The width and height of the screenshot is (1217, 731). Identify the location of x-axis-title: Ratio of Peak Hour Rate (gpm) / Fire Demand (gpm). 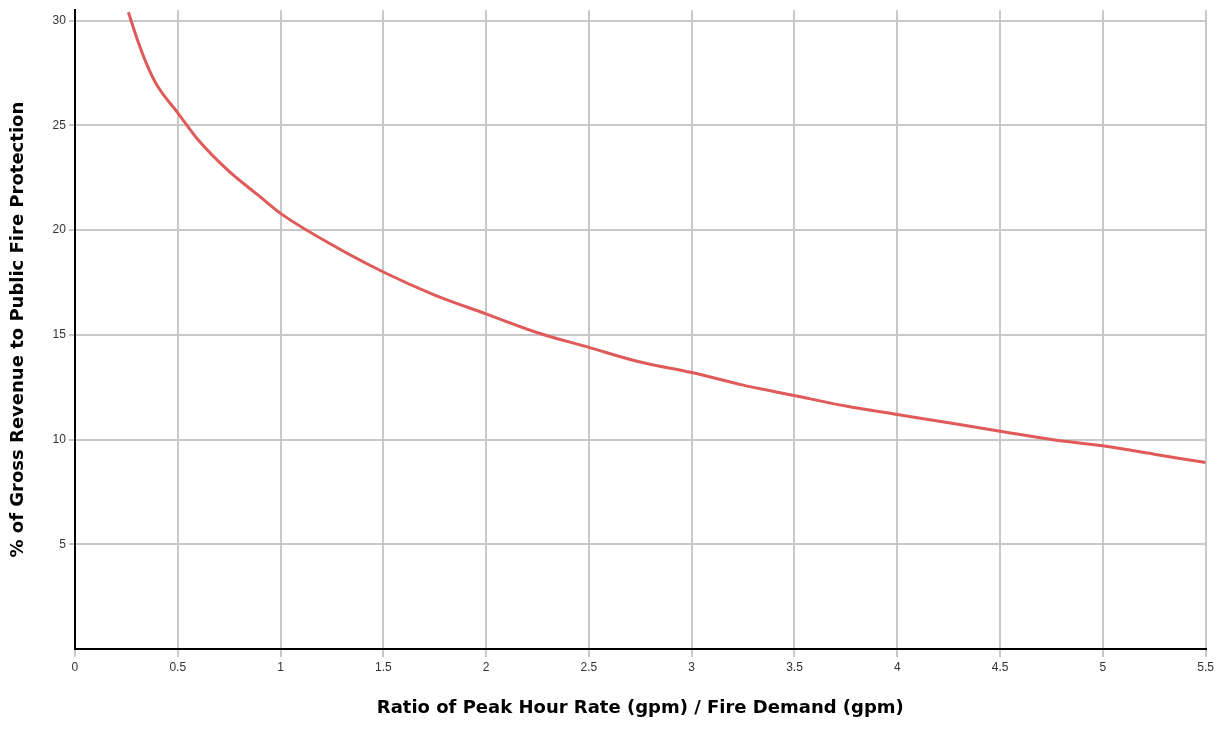
(640, 706).